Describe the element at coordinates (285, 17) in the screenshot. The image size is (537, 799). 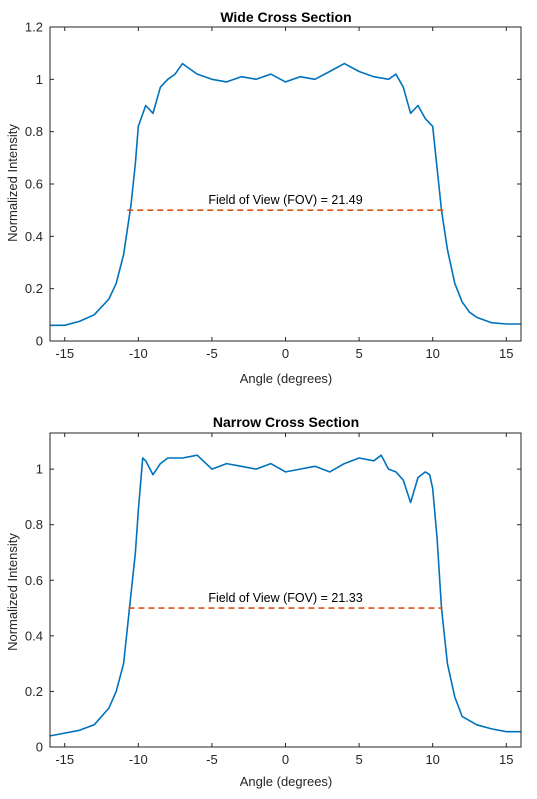
I see `chart-title: Wide Cross Section` at that location.